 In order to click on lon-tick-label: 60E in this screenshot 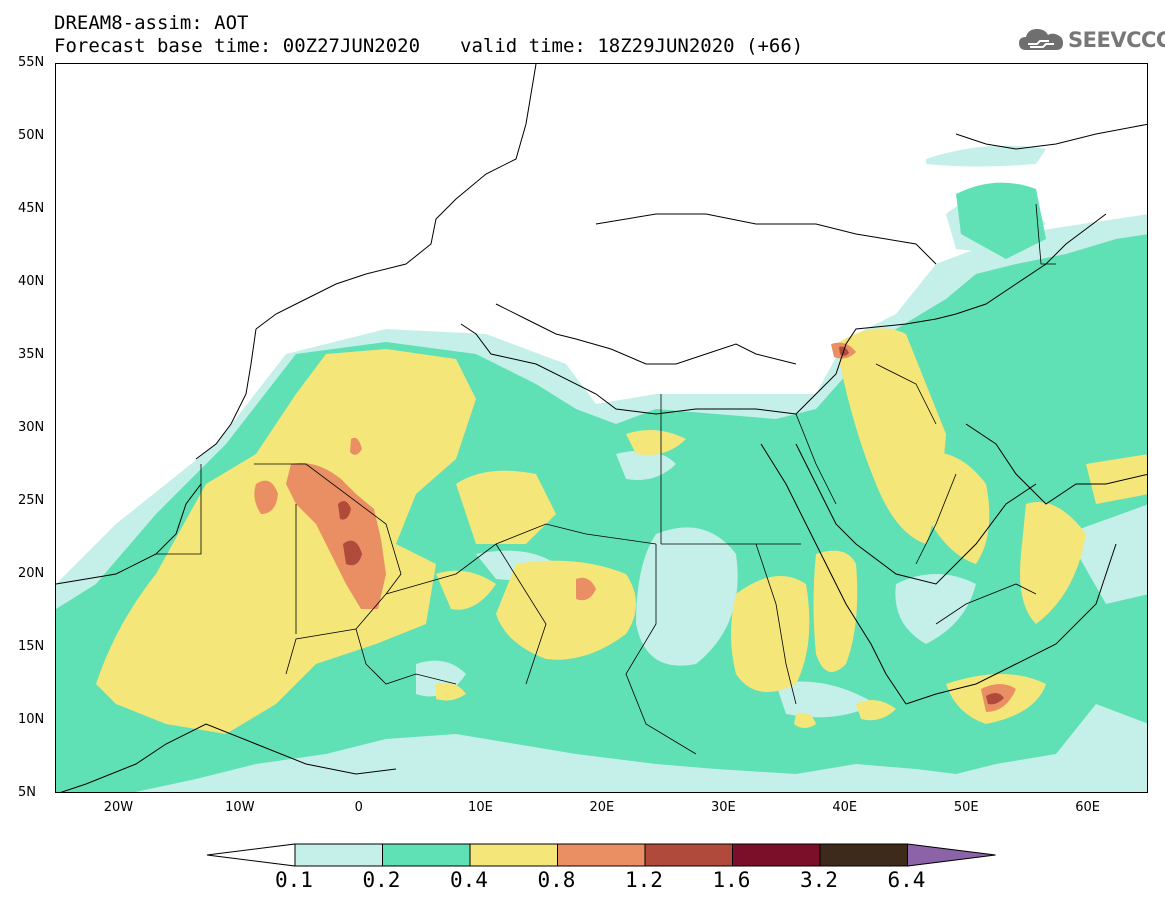, I will do `click(1088, 807)`.